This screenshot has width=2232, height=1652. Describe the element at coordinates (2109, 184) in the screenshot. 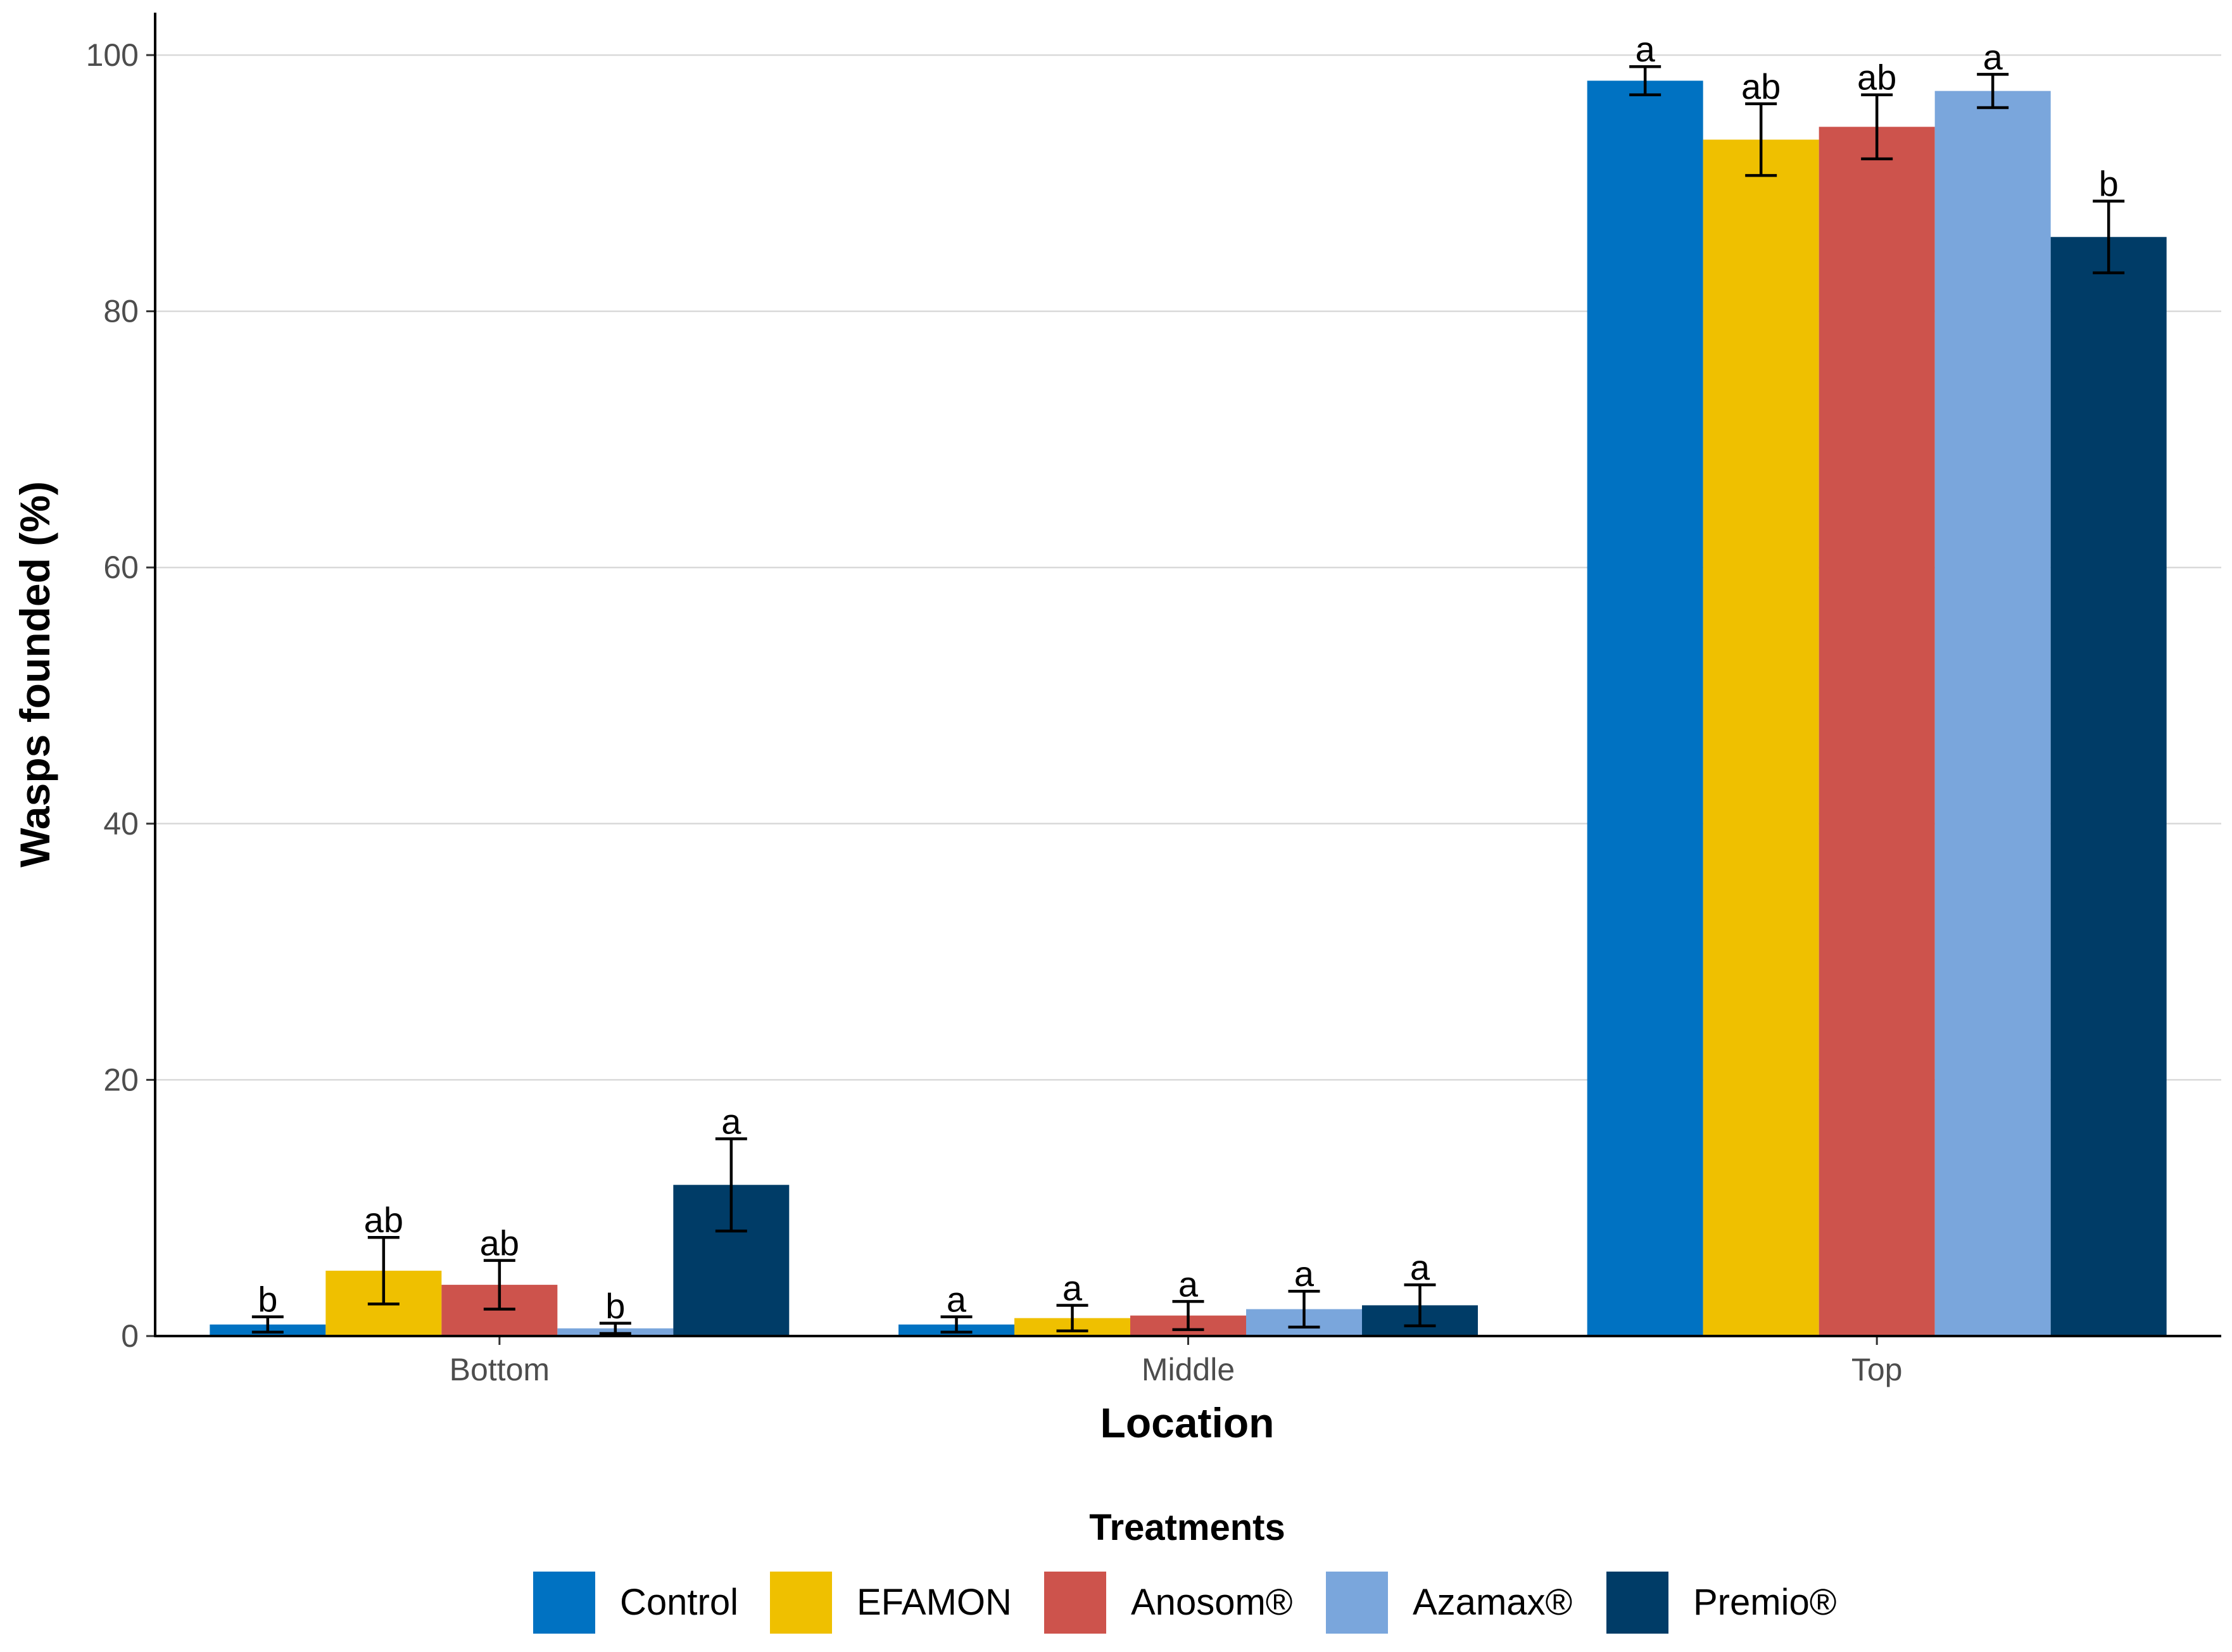

I see `letter-top-premio: b` at that location.